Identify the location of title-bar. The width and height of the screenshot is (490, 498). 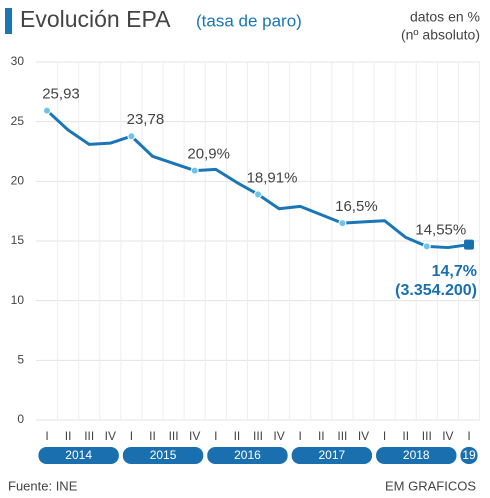
(8, 21).